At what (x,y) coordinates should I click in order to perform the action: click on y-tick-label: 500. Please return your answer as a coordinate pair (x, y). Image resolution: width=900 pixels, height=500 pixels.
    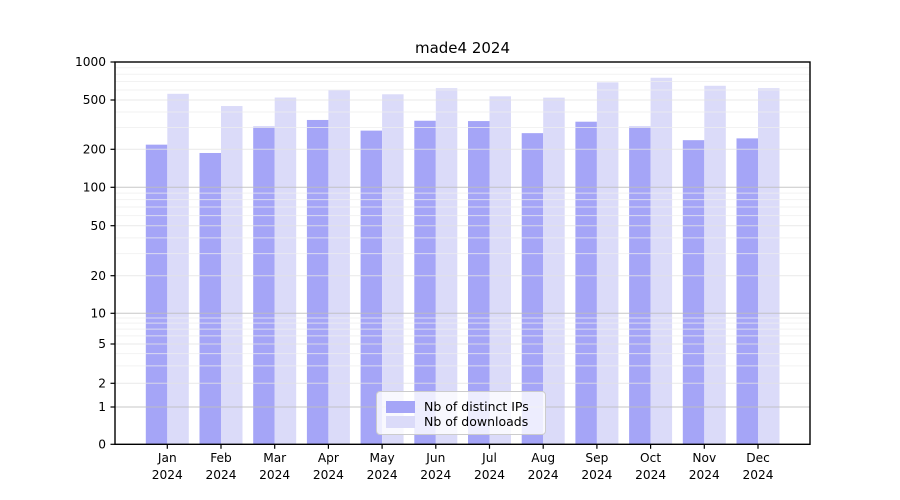
    Looking at the image, I should click on (94, 100).